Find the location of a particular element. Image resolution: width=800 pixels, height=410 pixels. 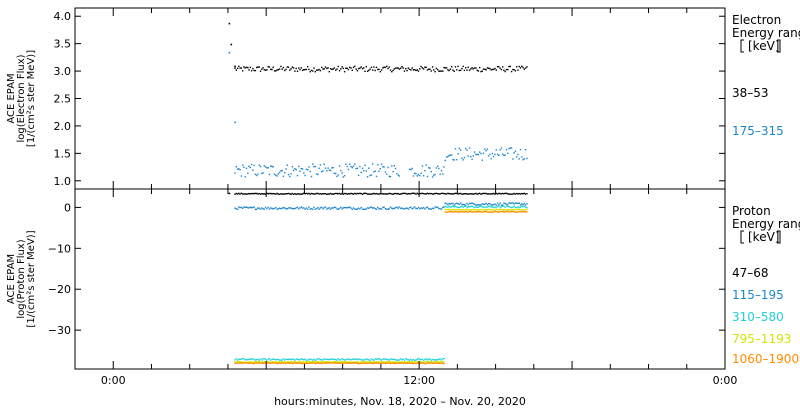

y-tick-label: 1.5 is located at coordinates (63, 153).